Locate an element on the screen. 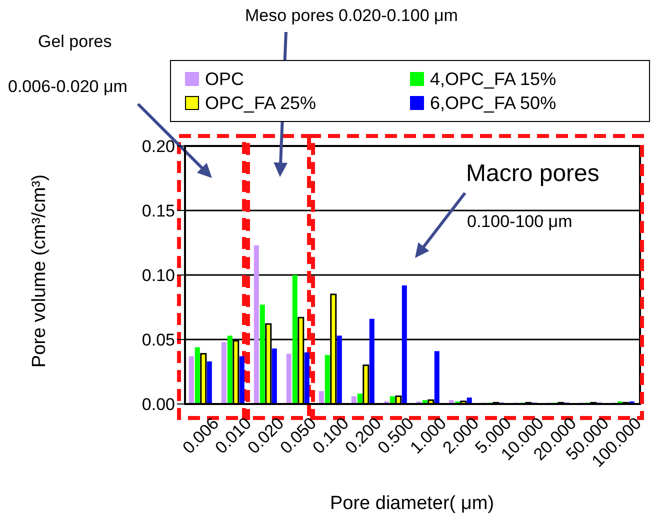 The width and height of the screenshot is (651, 524). y-tick-label: 0.15 is located at coordinates (158, 211).